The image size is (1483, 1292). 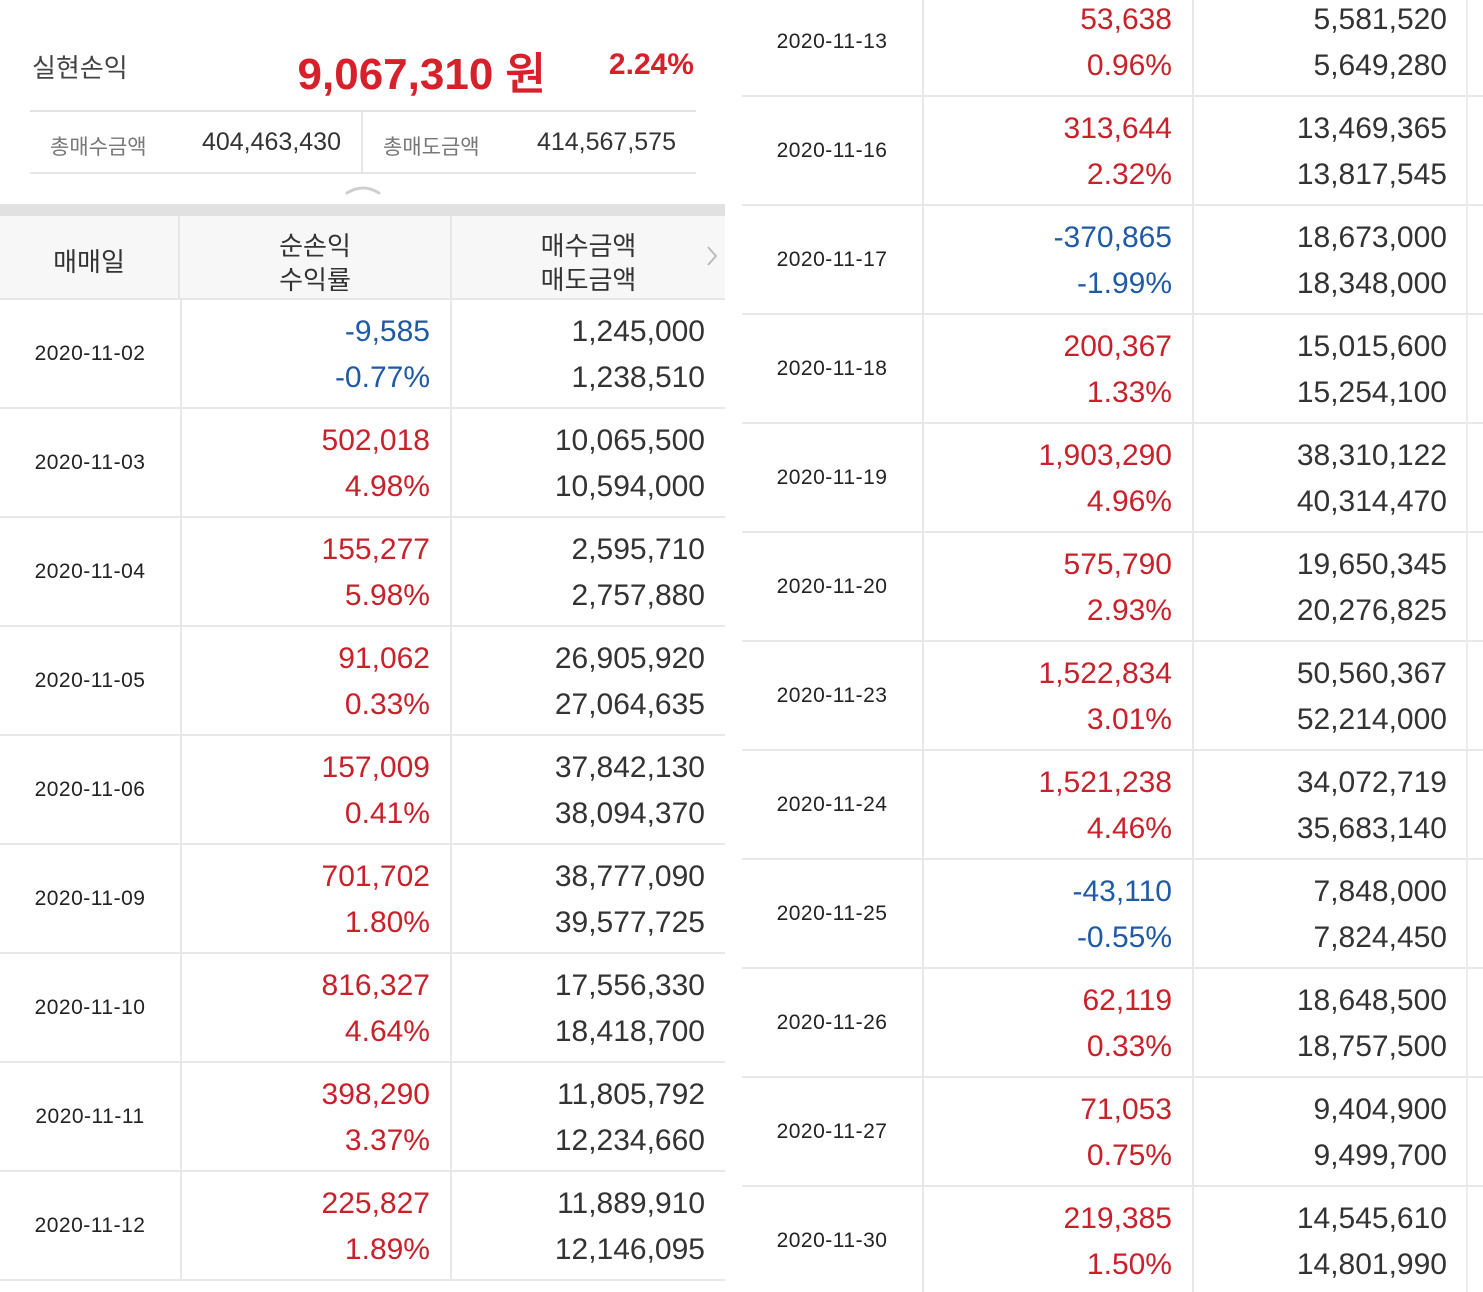 What do you see at coordinates (316, 1116) in the screenshot?
I see `profit-cell: 398,290 3.37%` at bounding box center [316, 1116].